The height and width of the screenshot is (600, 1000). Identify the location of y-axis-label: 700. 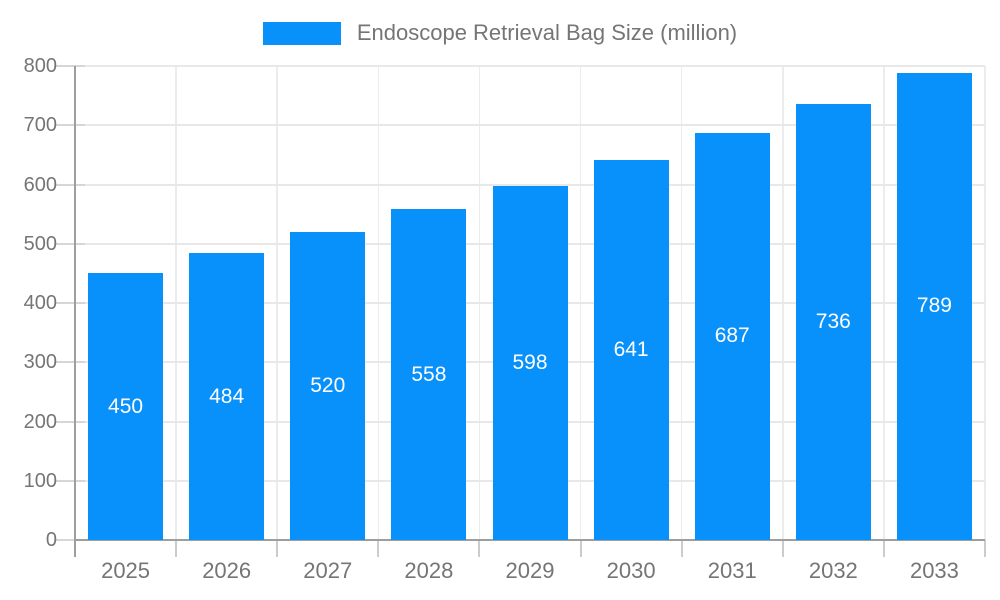
(40, 125).